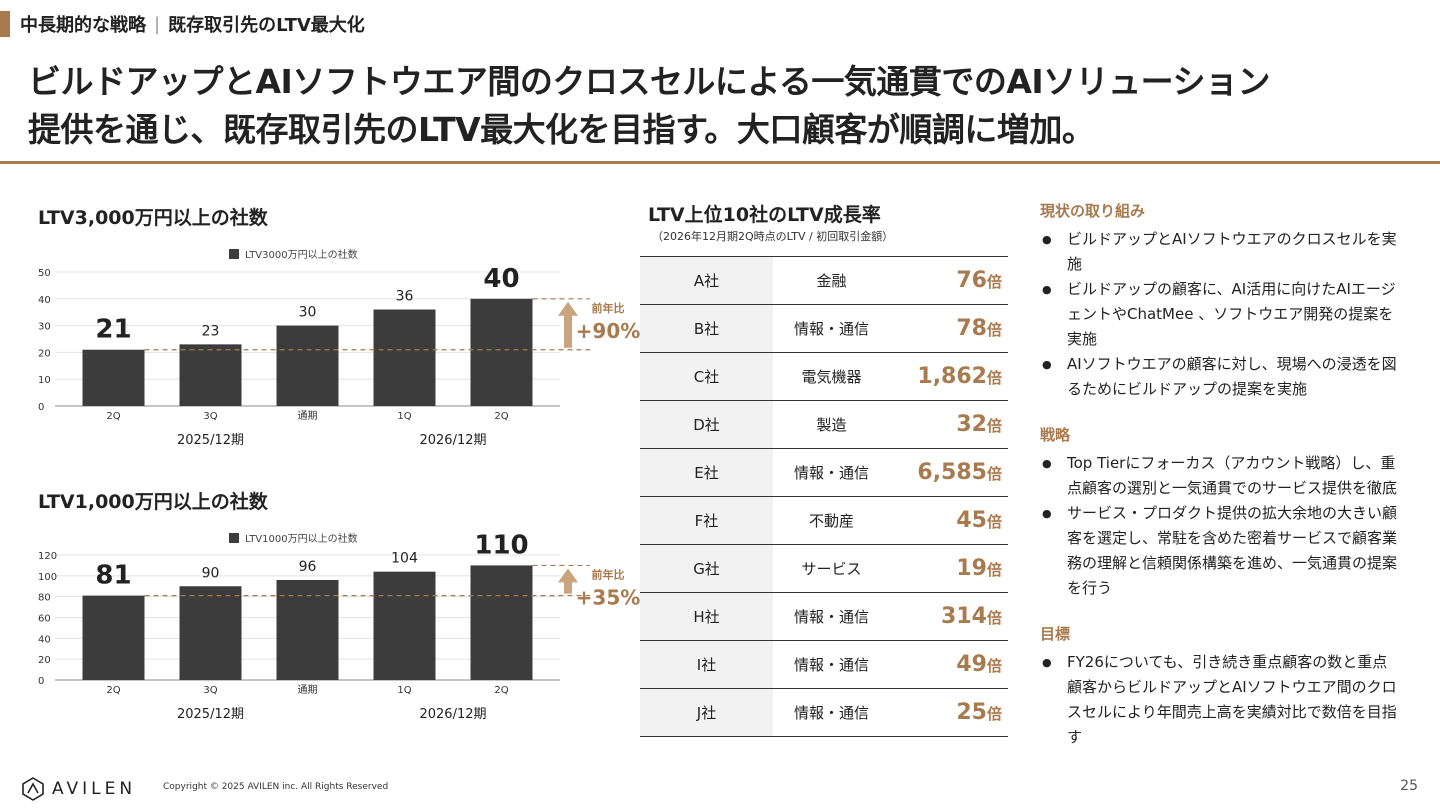  I want to click on logo-wordmark: AVILEN, so click(94, 789).